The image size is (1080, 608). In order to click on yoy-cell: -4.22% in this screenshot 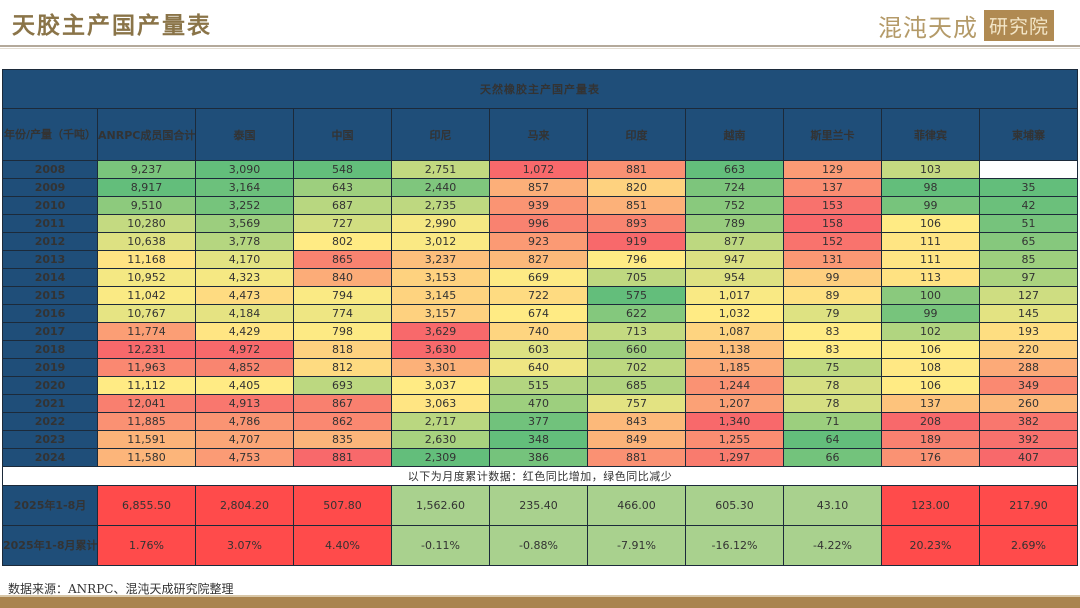, I will do `click(832, 545)`.